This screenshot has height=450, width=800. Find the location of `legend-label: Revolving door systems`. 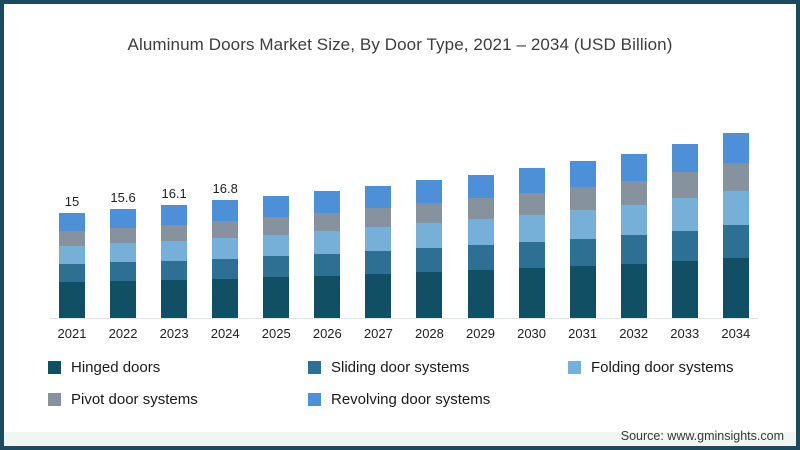

legend-label: Revolving door systems is located at coordinates (411, 399).